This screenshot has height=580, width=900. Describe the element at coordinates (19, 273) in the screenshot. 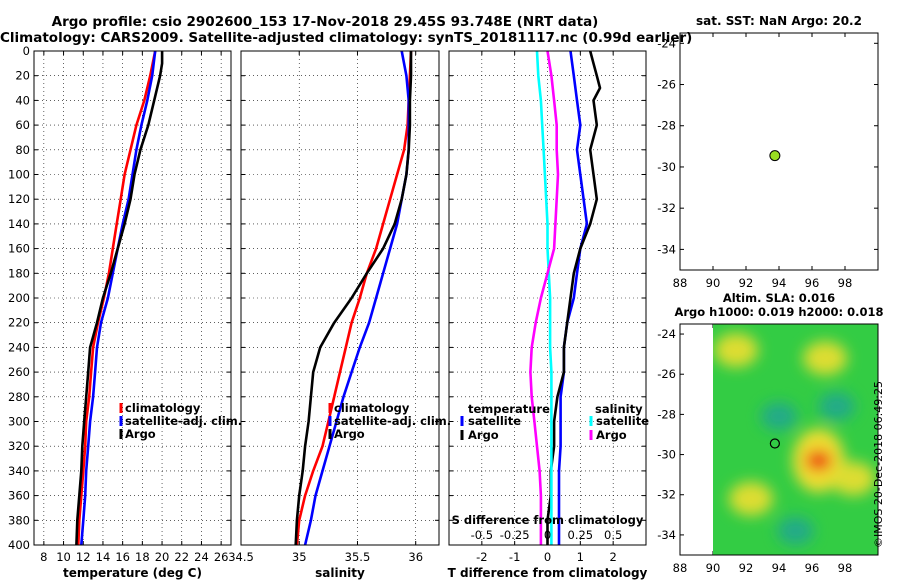

I see `y-tick-label: 180` at that location.